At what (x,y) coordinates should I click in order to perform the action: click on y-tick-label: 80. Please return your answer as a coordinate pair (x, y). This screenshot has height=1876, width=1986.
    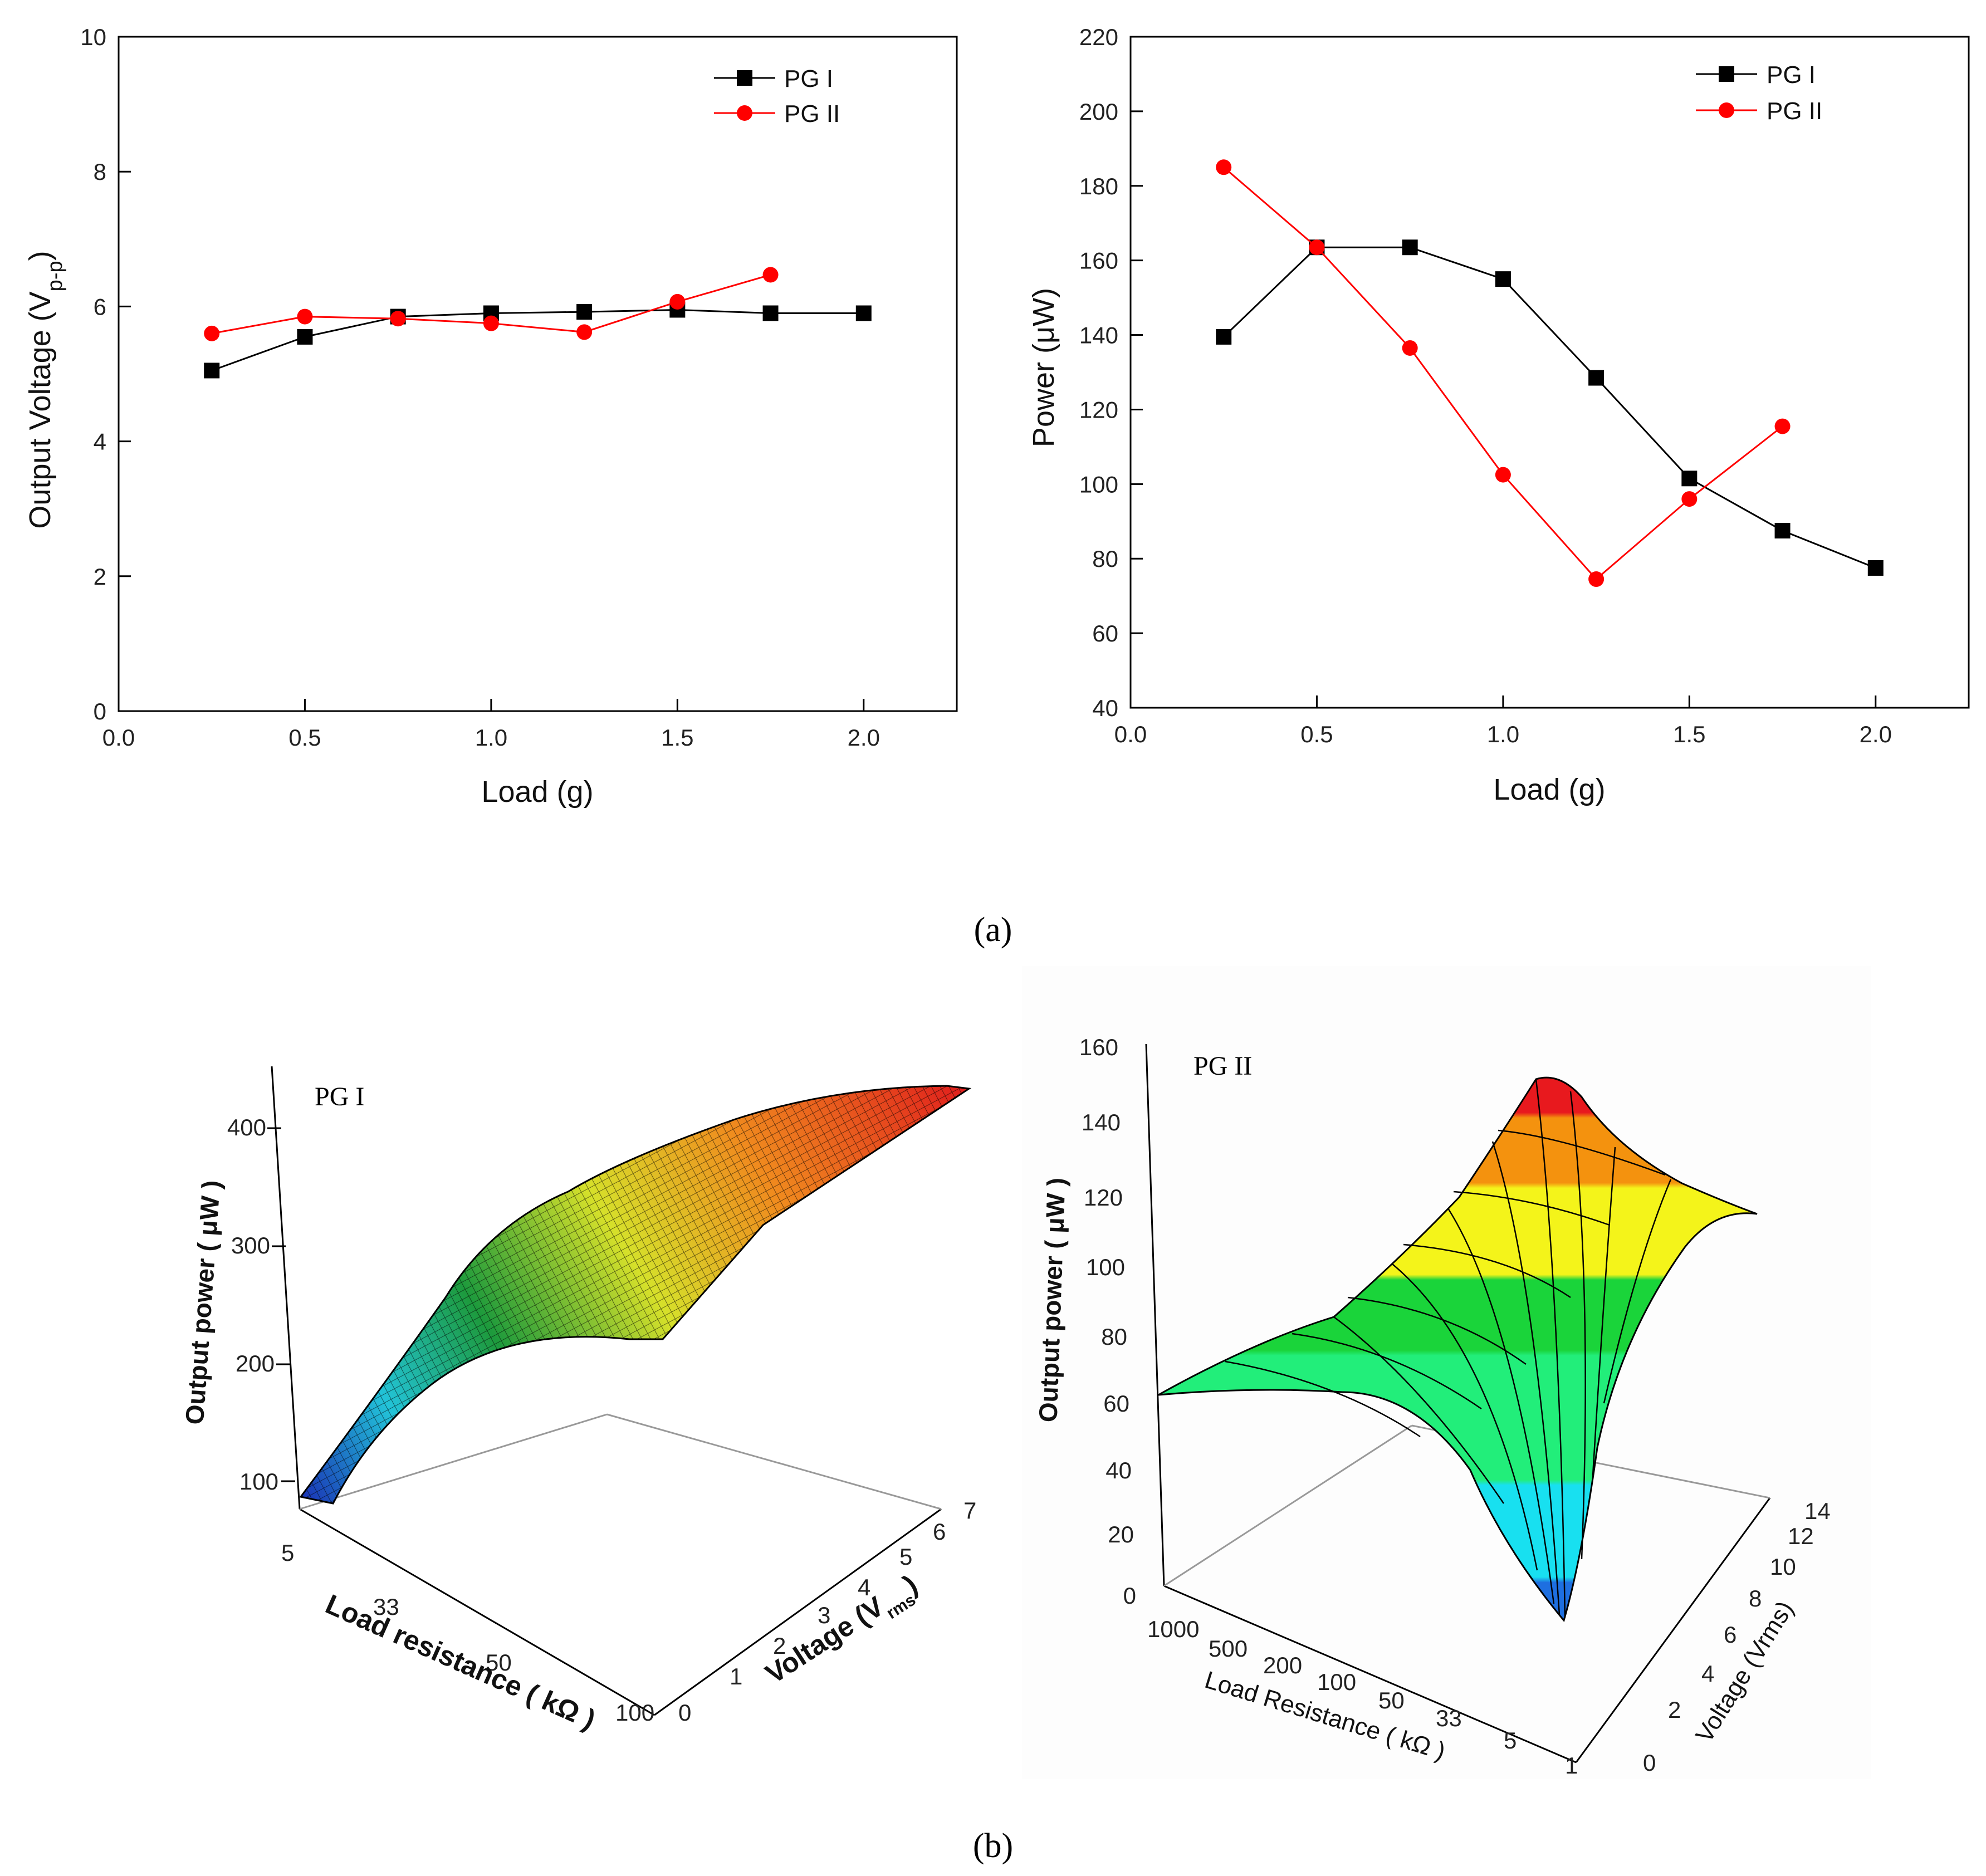
    Looking at the image, I should click on (1105, 559).